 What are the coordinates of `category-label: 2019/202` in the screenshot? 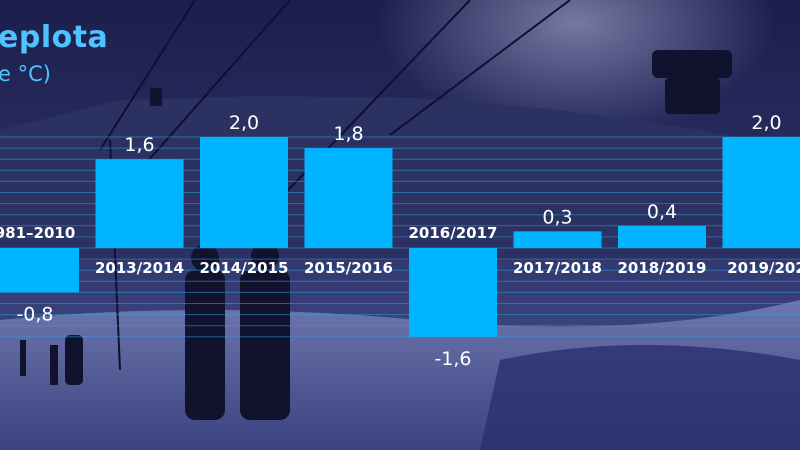 It's located at (763, 268).